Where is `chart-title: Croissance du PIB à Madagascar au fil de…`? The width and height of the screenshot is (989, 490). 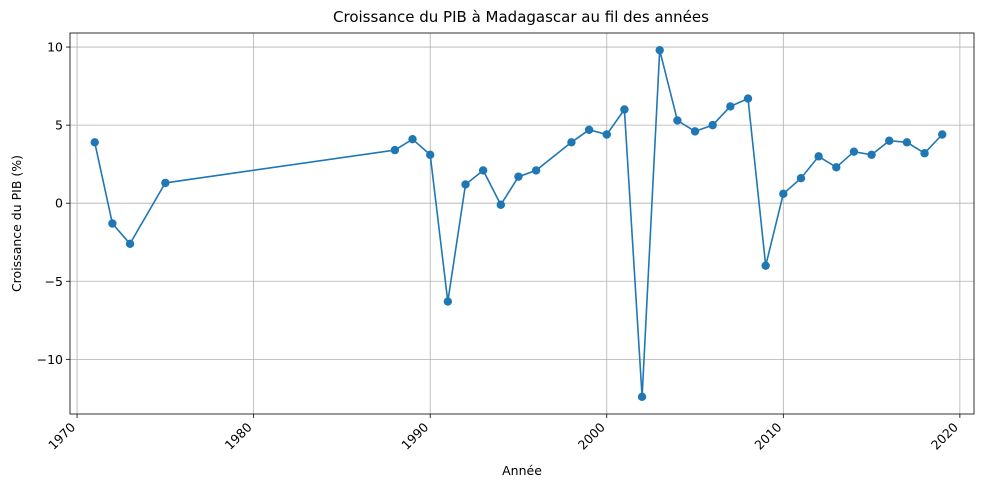
chart-title: Croissance du PIB à Madagascar au fil de… is located at coordinates (521, 17).